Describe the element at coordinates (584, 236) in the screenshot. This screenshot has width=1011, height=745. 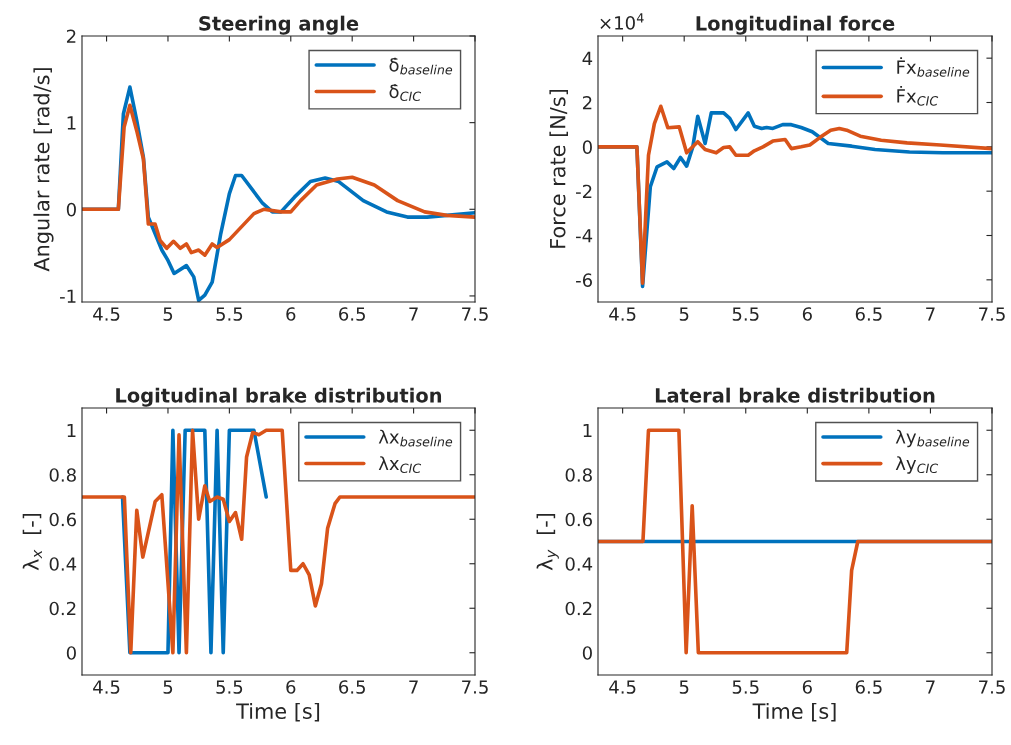
I see `y-tick-label: -4` at that location.